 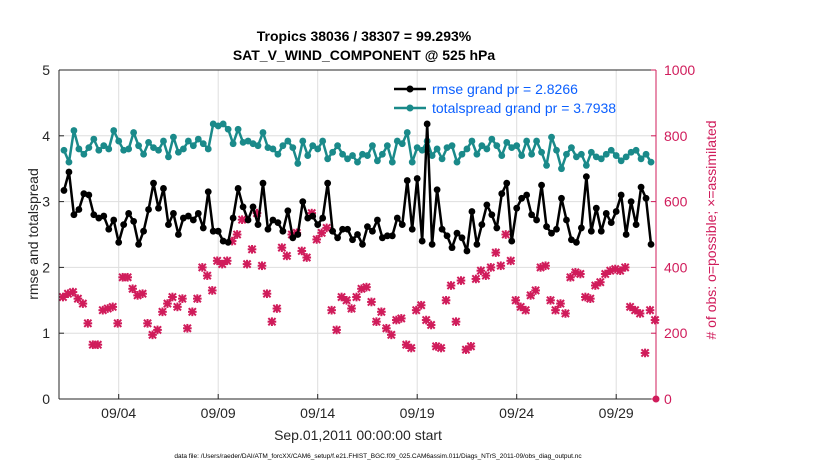 What do you see at coordinates (46, 267) in the screenshot?
I see `y-tick-label: 2` at bounding box center [46, 267].